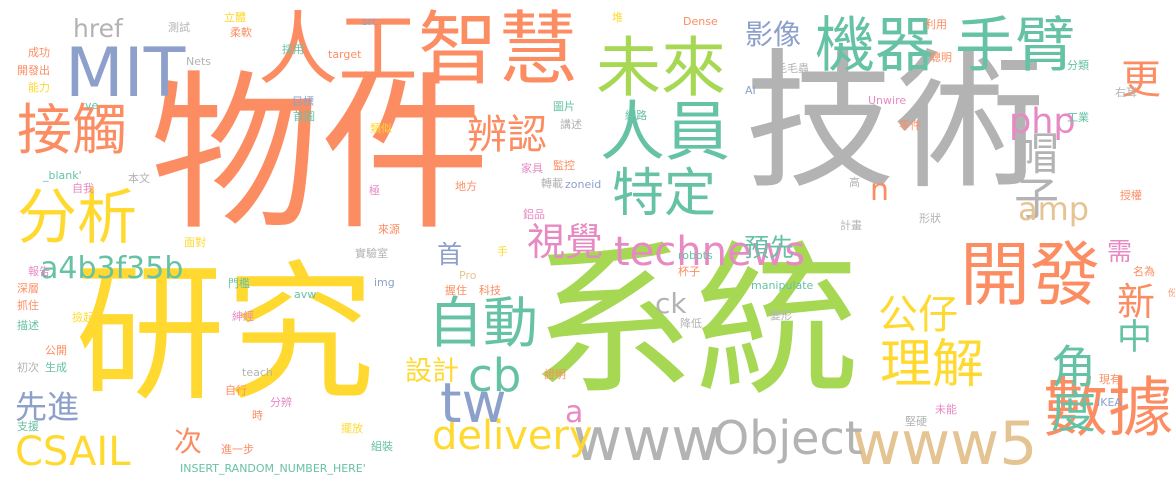  What do you see at coordinates (1109, 402) in the screenshot?
I see `word-123: IKEA` at bounding box center [1109, 402].